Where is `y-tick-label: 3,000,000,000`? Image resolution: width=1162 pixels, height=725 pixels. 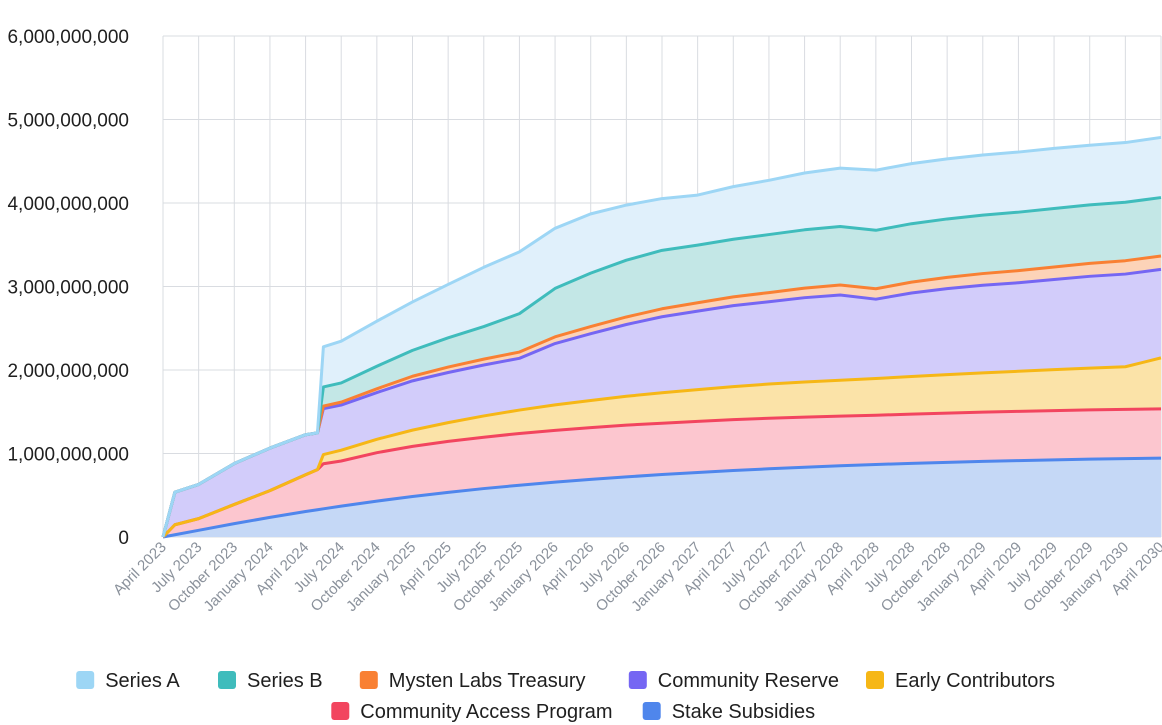 y-tick-label: 3,000,000,000 is located at coordinates (68, 288).